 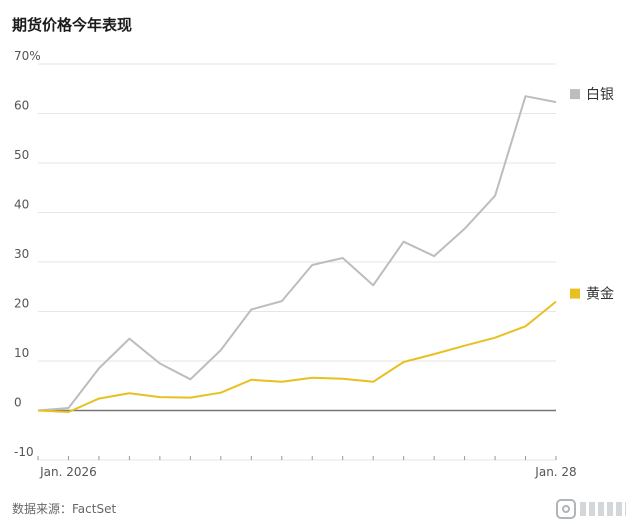 What do you see at coordinates (21, 106) in the screenshot?
I see `y-tick-label: 60` at bounding box center [21, 106].